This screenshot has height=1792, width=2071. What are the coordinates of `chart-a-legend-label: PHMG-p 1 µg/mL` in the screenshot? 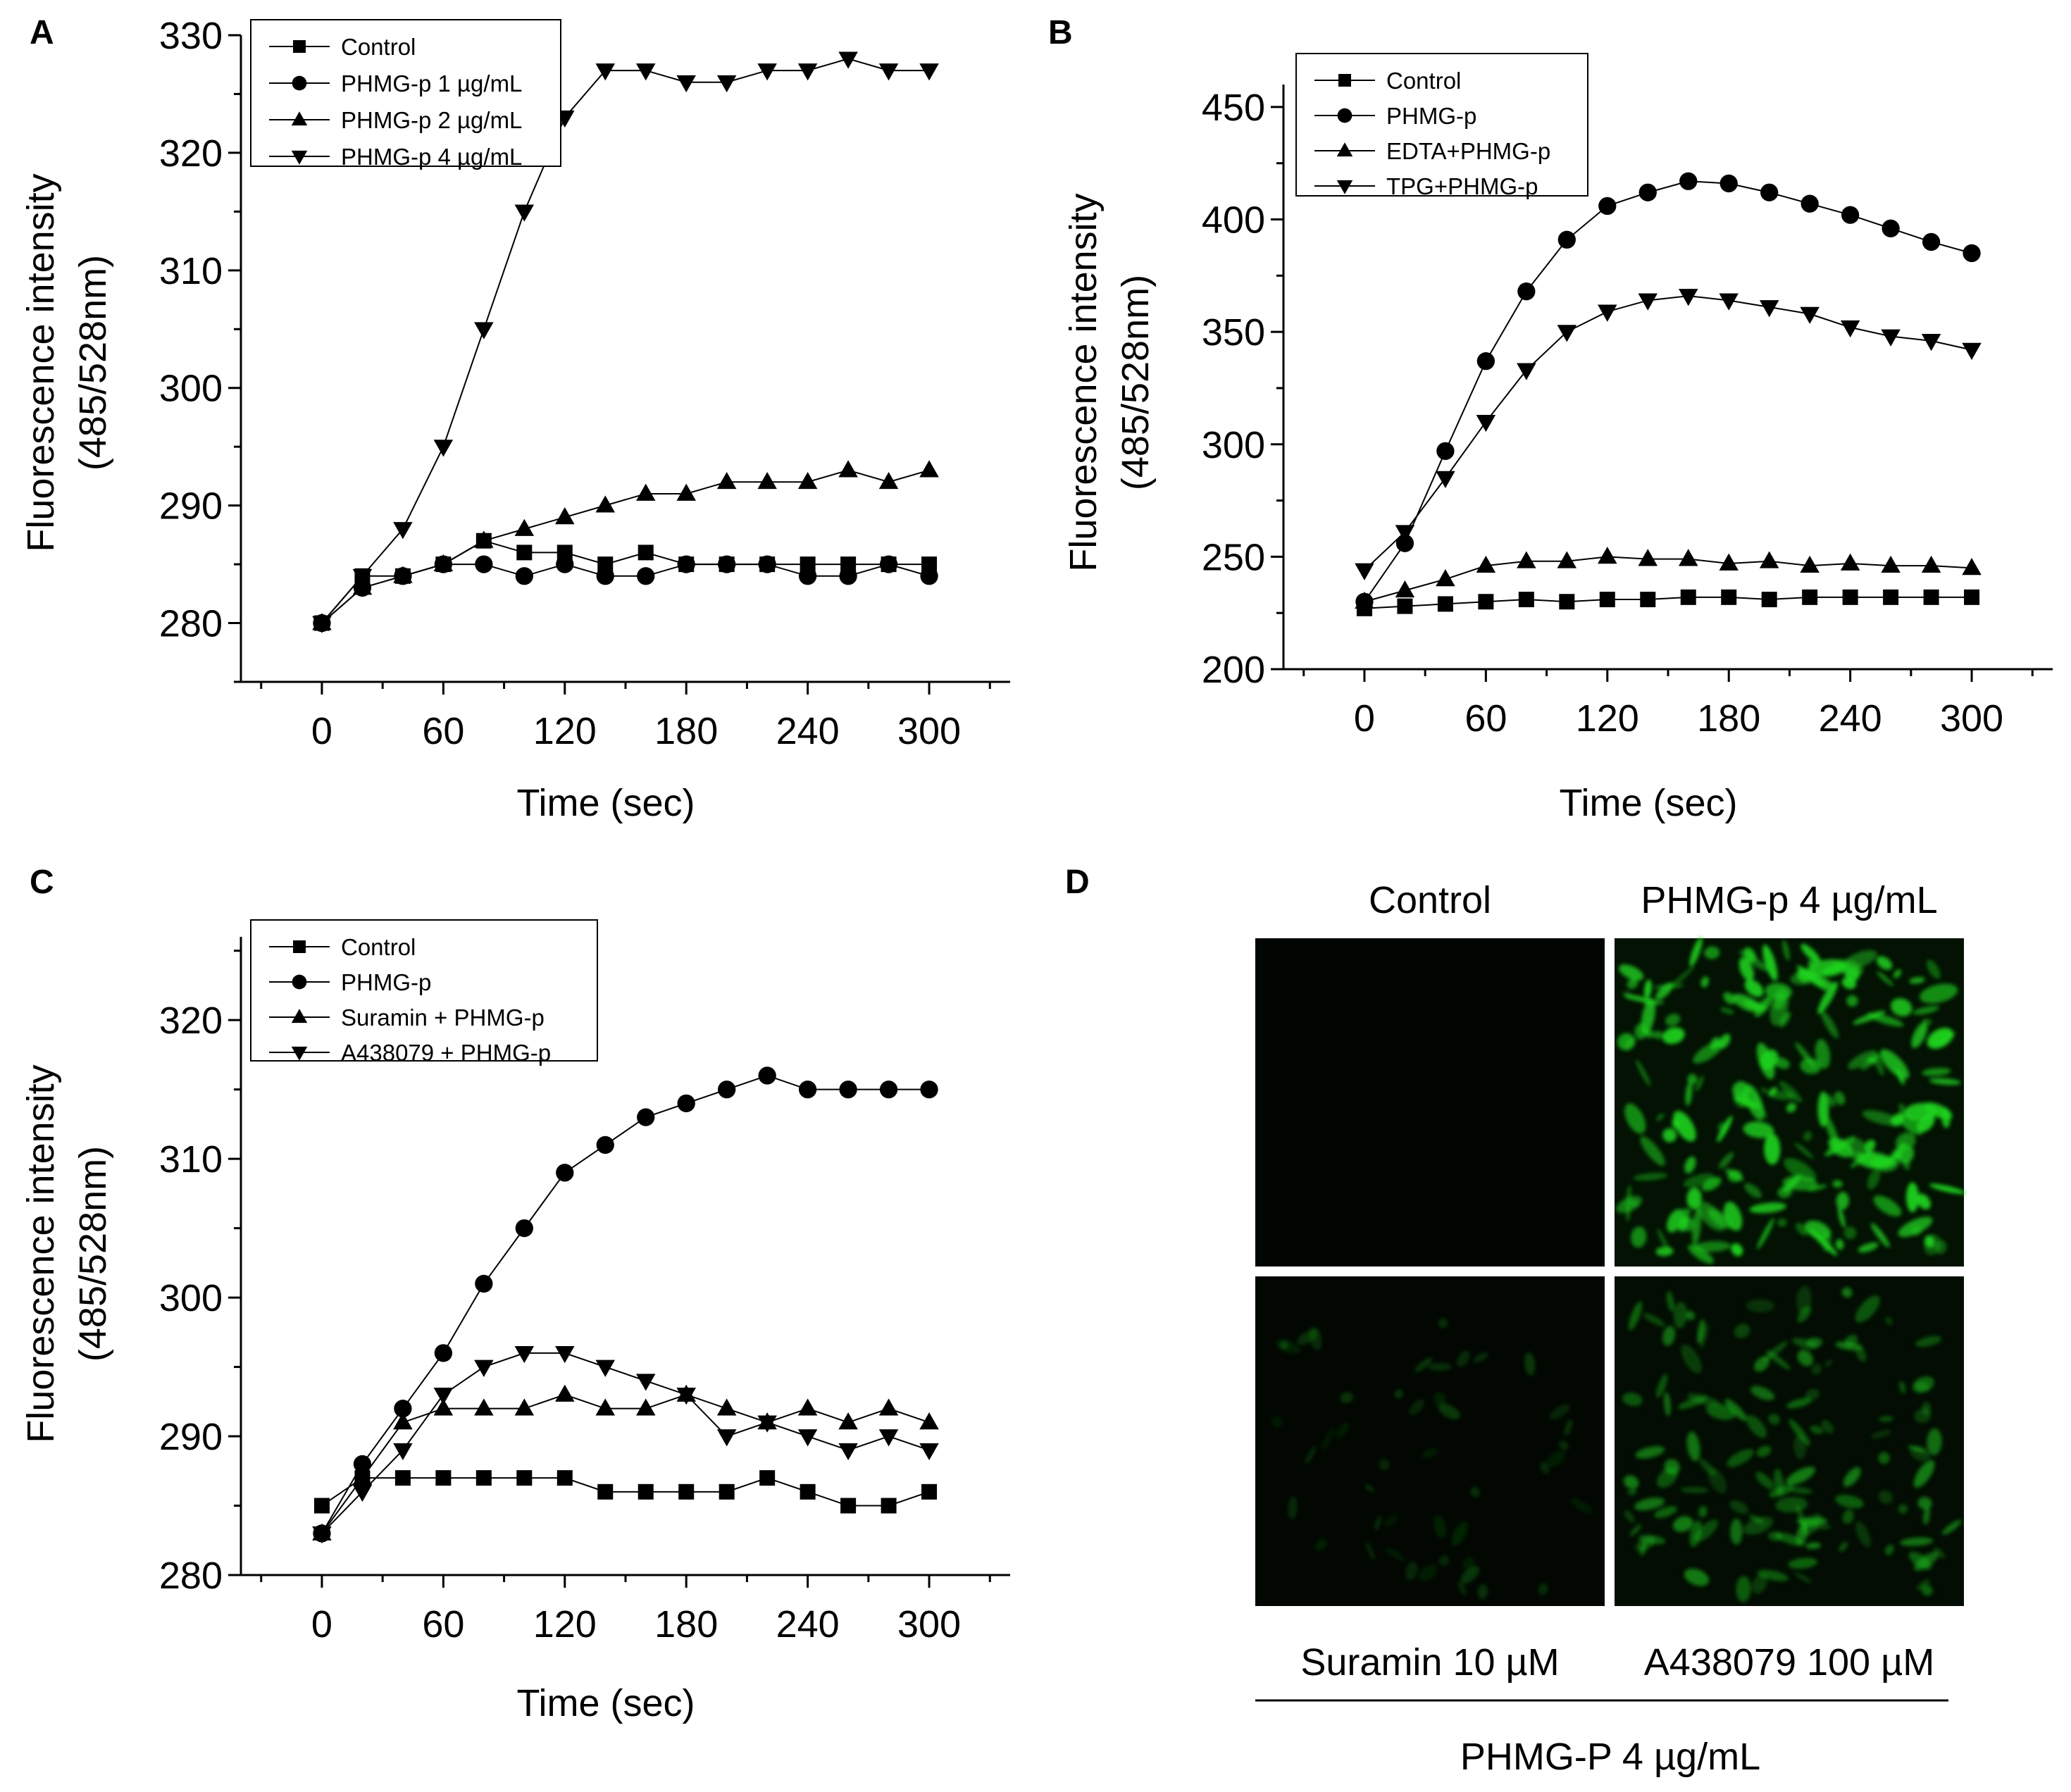 It's located at (431, 83).